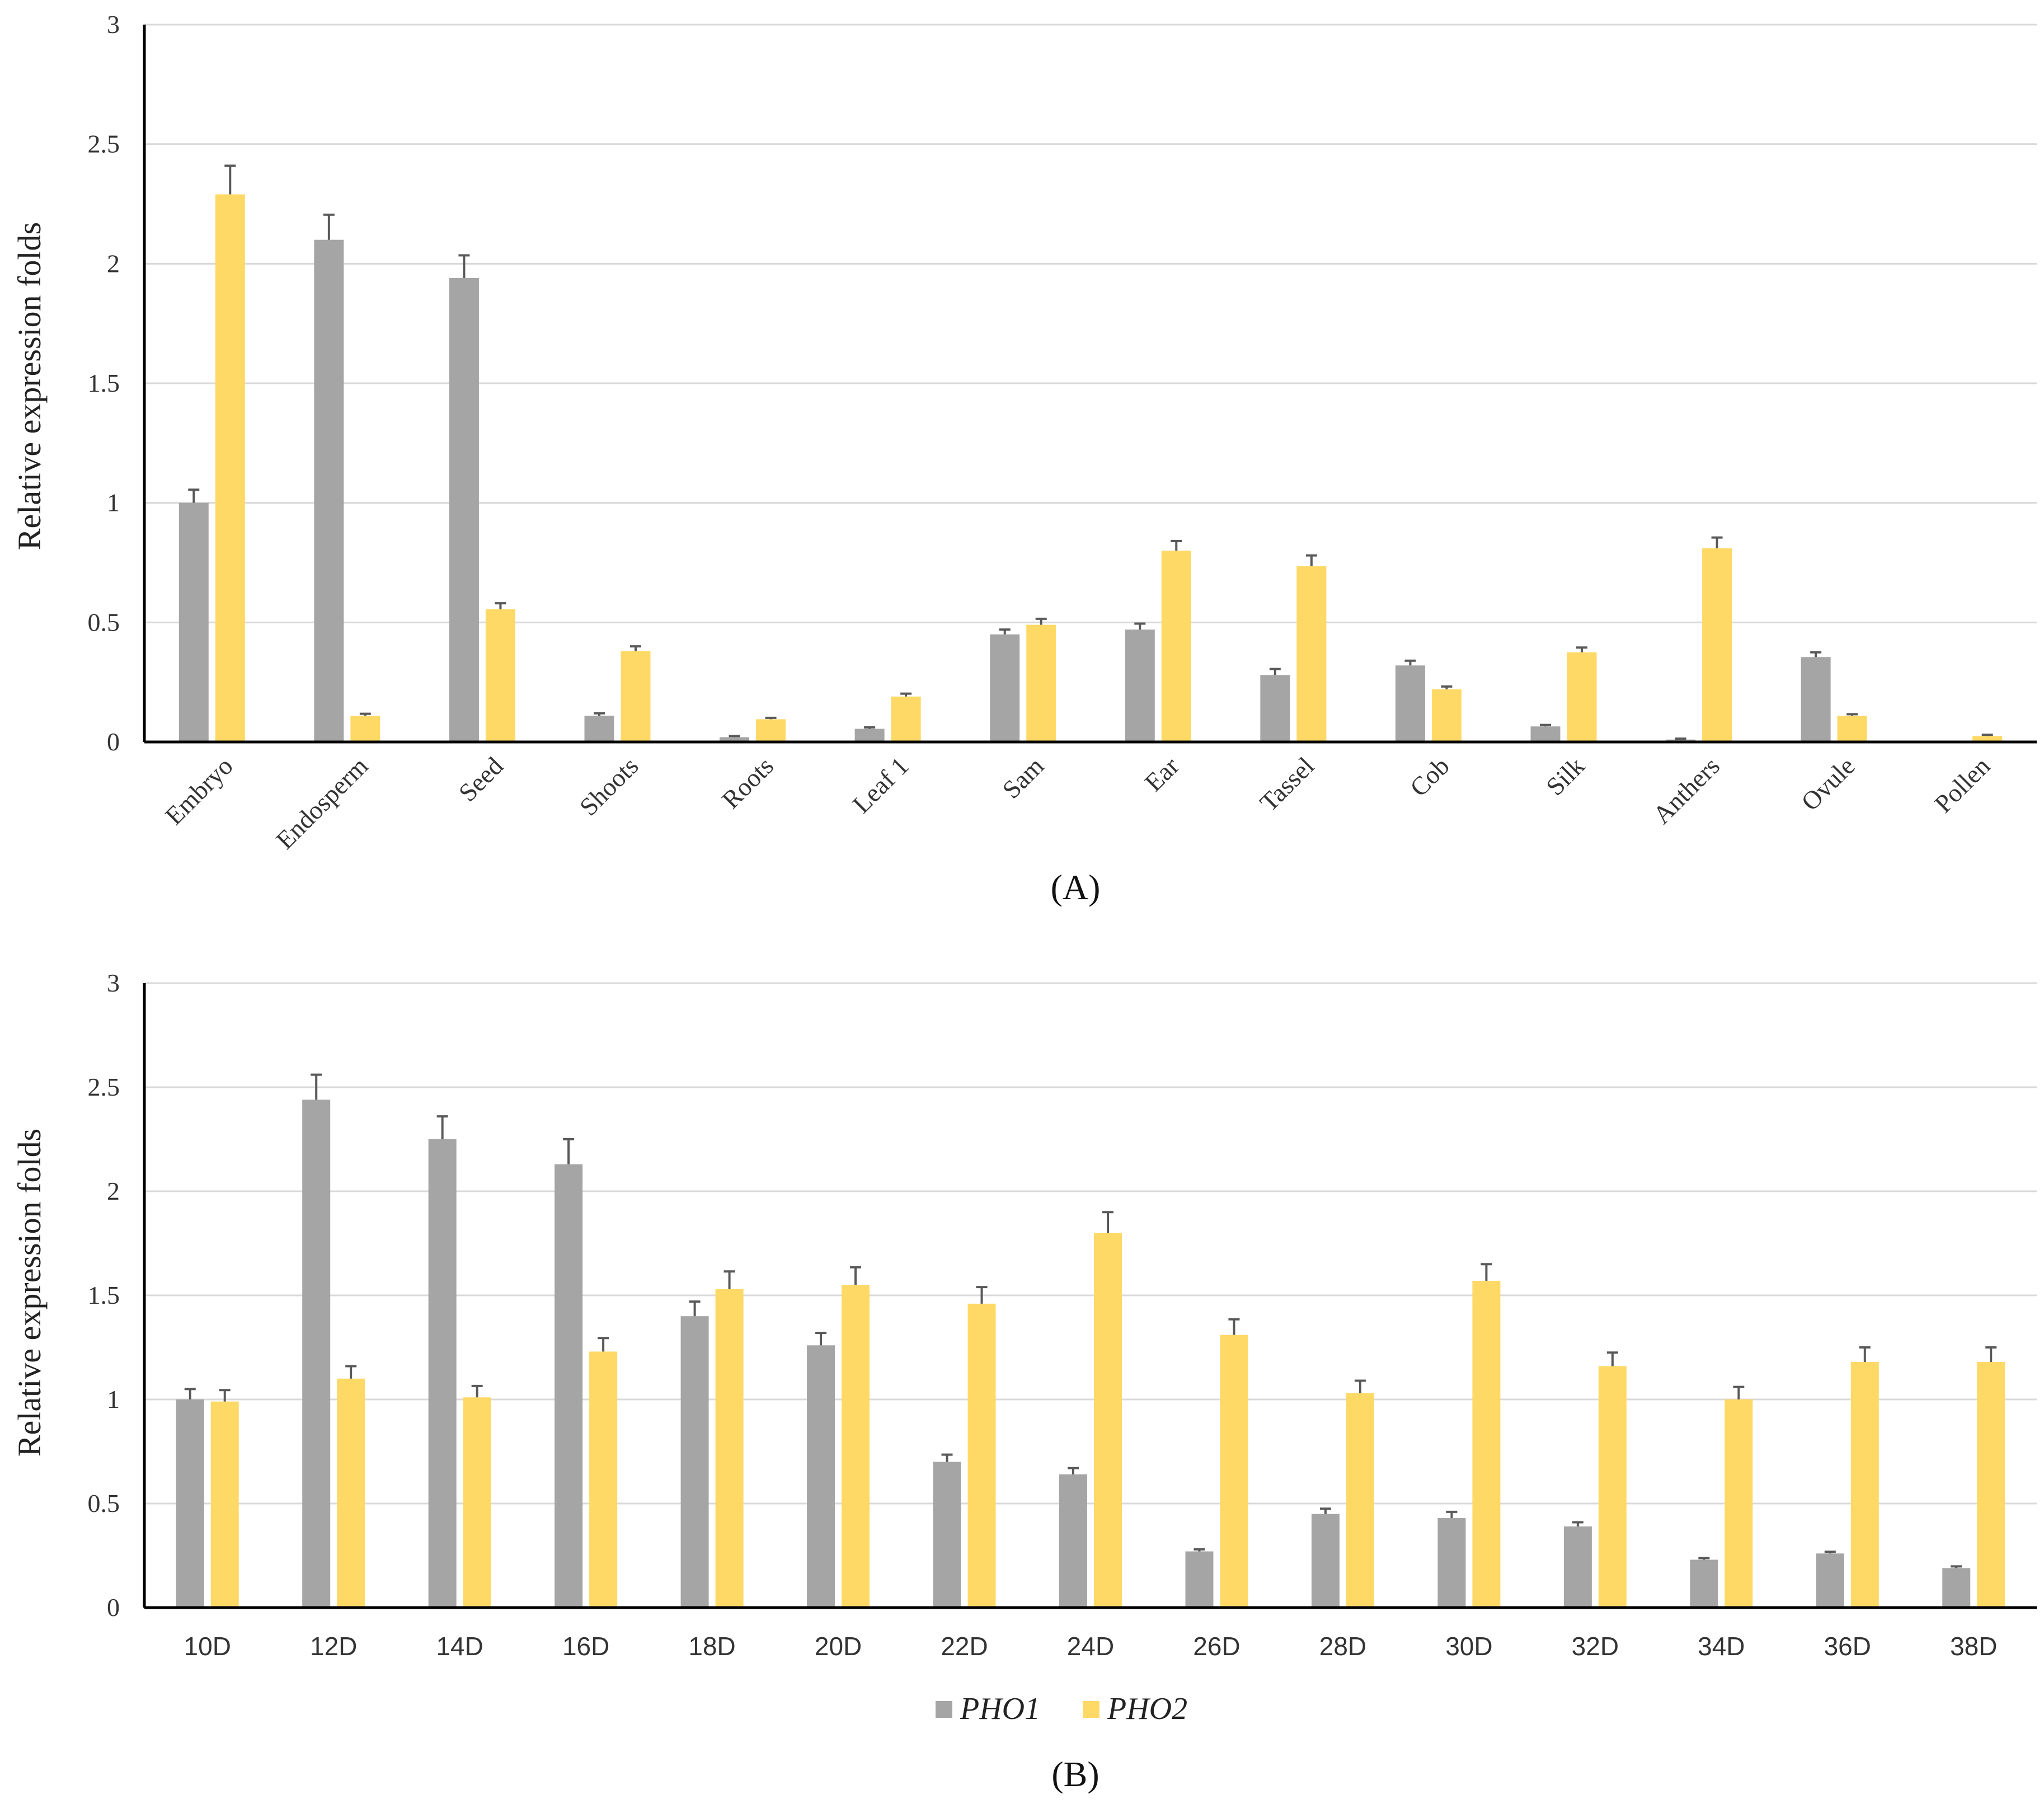  What do you see at coordinates (1000, 1709) in the screenshot?
I see `legend-label-pho1: PHO1` at bounding box center [1000, 1709].